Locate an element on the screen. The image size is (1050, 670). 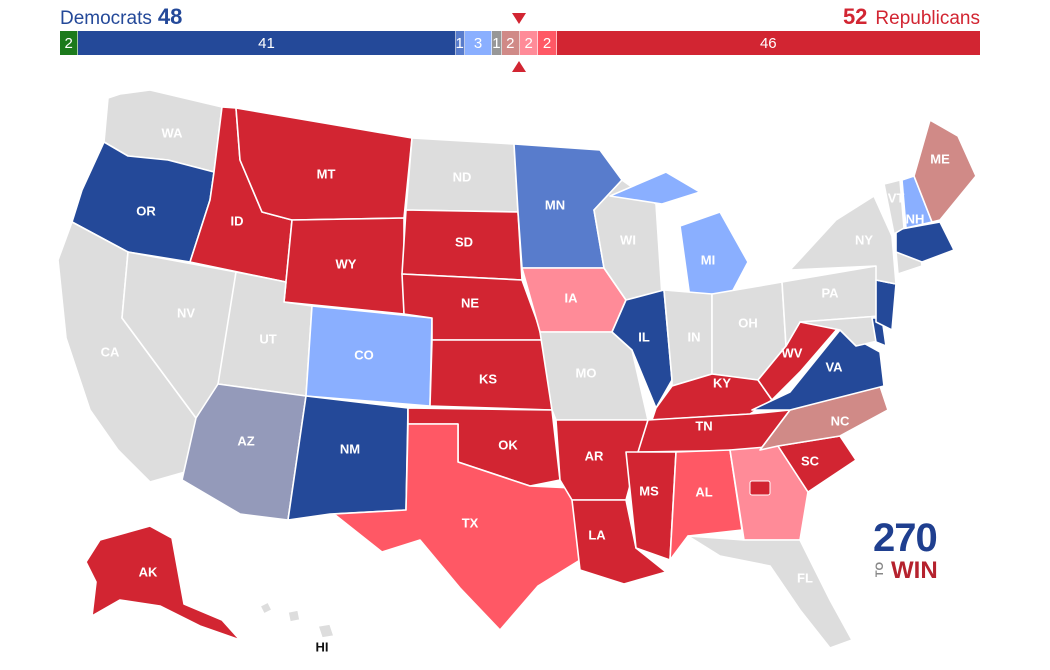
state-al is located at coordinates (706, 505).